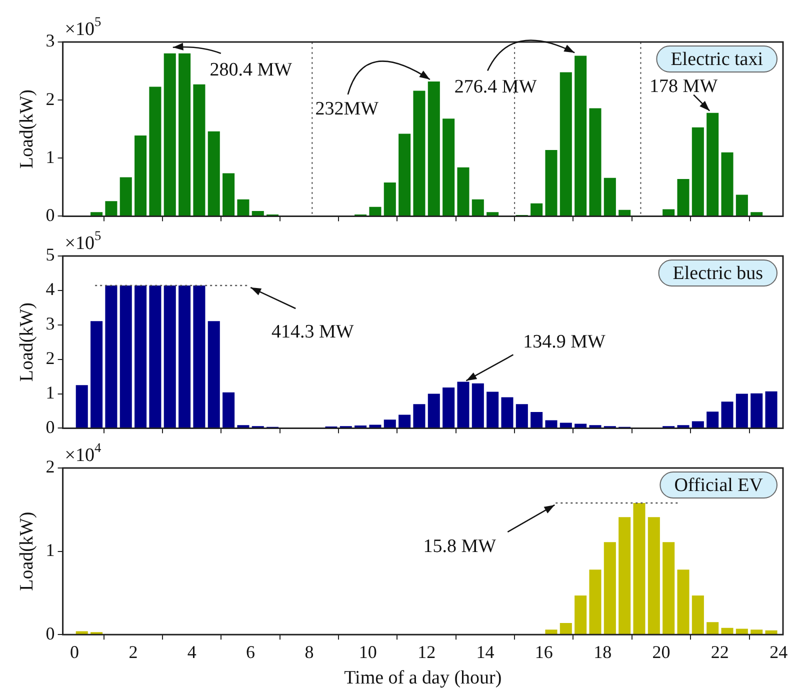 The height and width of the screenshot is (695, 793). What do you see at coordinates (459, 546) in the screenshot?
I see `annotation: 15.8 MW` at bounding box center [459, 546].